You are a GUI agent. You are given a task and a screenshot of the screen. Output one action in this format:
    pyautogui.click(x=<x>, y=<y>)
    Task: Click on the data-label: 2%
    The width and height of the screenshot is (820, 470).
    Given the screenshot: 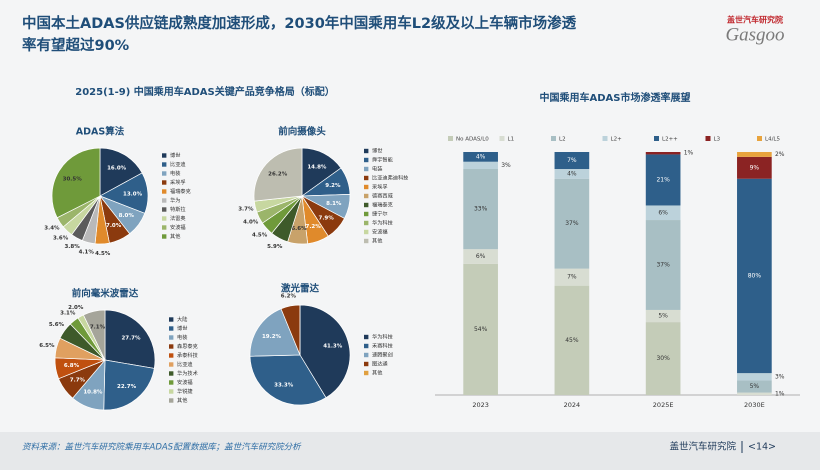 What is the action you would take?
    pyautogui.click(x=780, y=154)
    